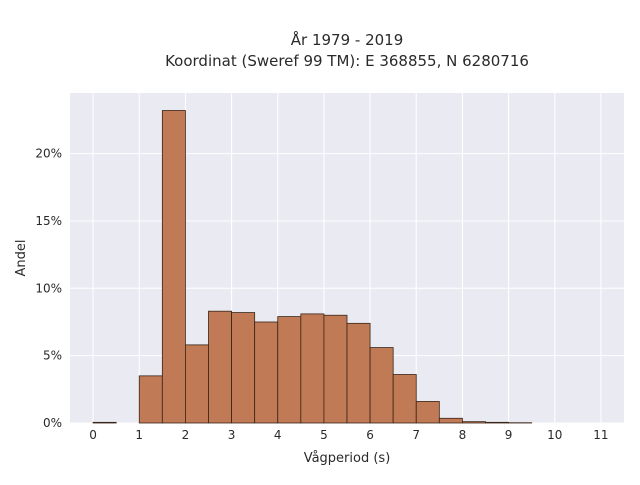 This screenshot has width=640, height=485. What do you see at coordinates (348, 435) in the screenshot?
I see `x-axis-ticks: 0 1 2 3 4 5 6 7 8 9 10 11` at bounding box center [348, 435].